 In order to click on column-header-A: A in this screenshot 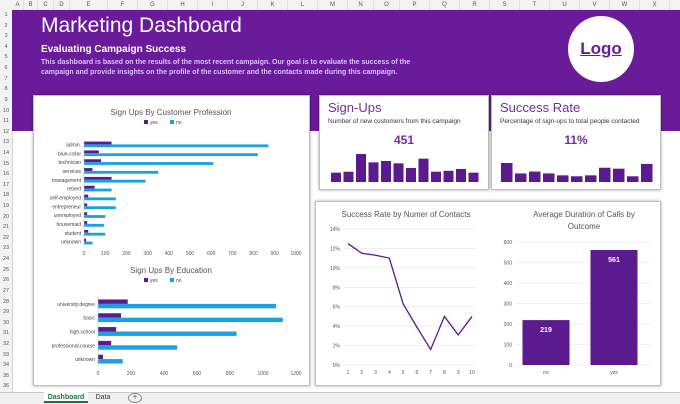, I will do `click(18, 5)`.